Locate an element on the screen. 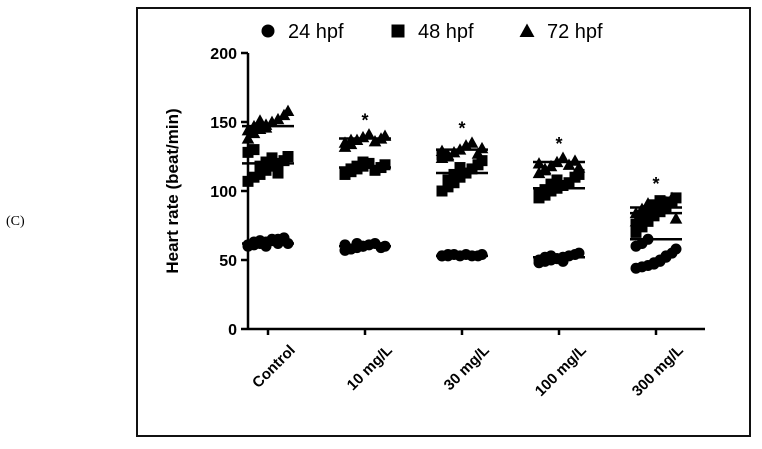  y-axis-label: Heart rate (beat/min) is located at coordinates (172, 190).